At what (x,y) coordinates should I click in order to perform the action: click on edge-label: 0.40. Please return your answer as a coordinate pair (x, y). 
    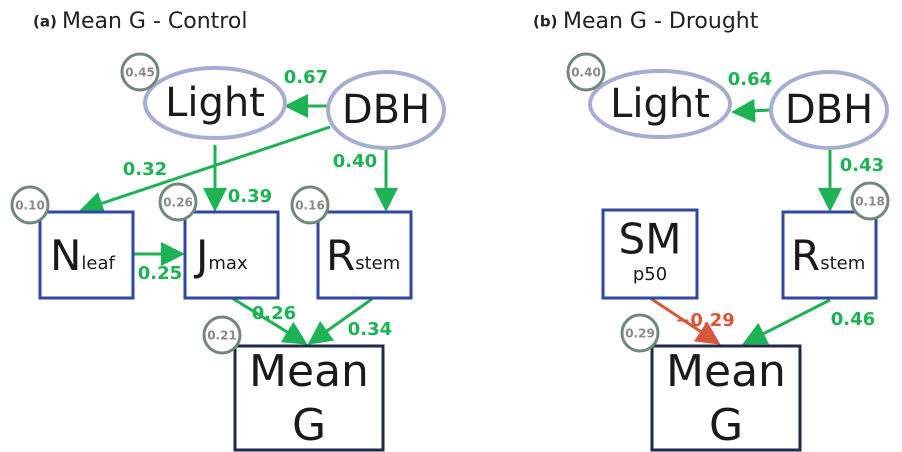
    Looking at the image, I should click on (355, 161).